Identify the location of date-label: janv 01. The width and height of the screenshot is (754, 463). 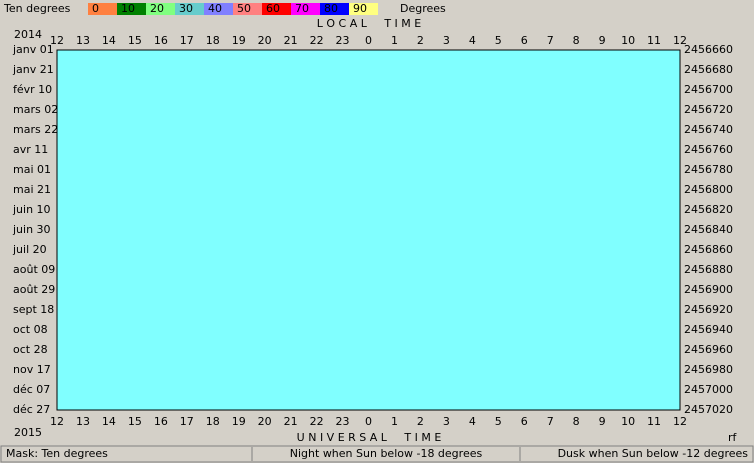
(33, 49).